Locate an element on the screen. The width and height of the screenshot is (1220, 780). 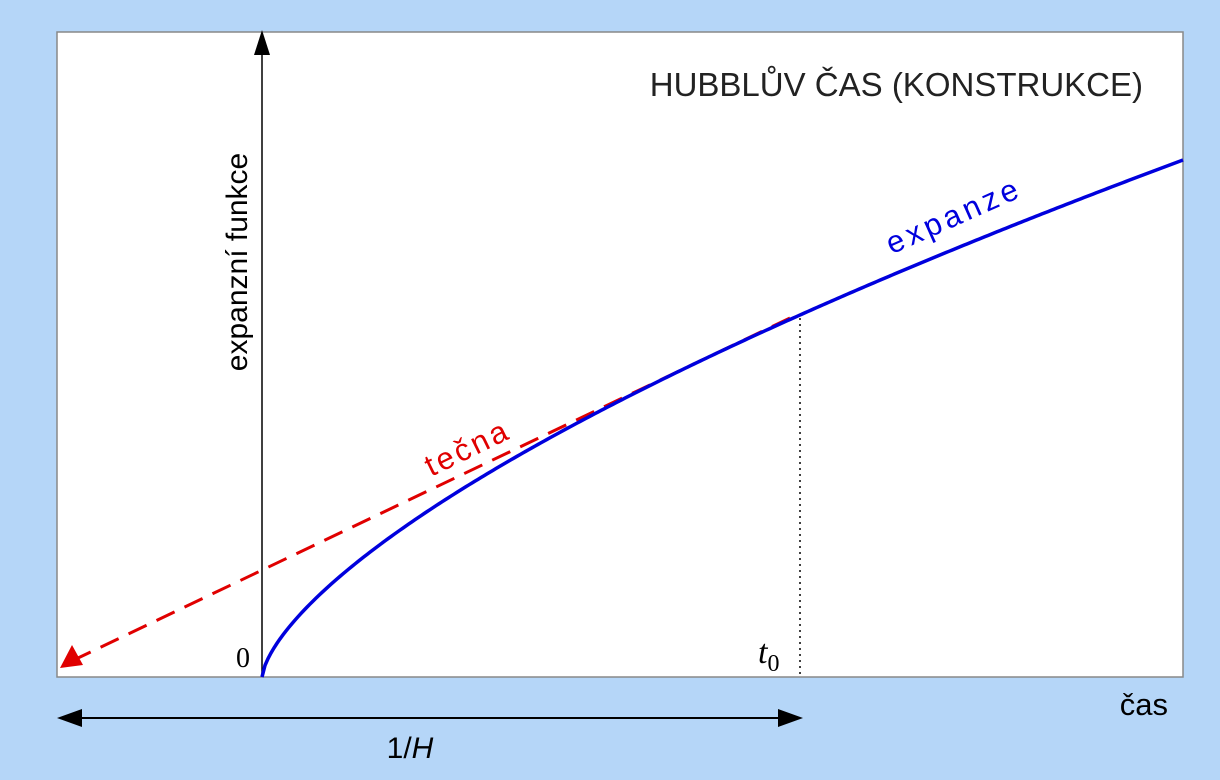
title: HUBBLŮV ČAS (KONSTRUKCE) is located at coordinates (896, 84).